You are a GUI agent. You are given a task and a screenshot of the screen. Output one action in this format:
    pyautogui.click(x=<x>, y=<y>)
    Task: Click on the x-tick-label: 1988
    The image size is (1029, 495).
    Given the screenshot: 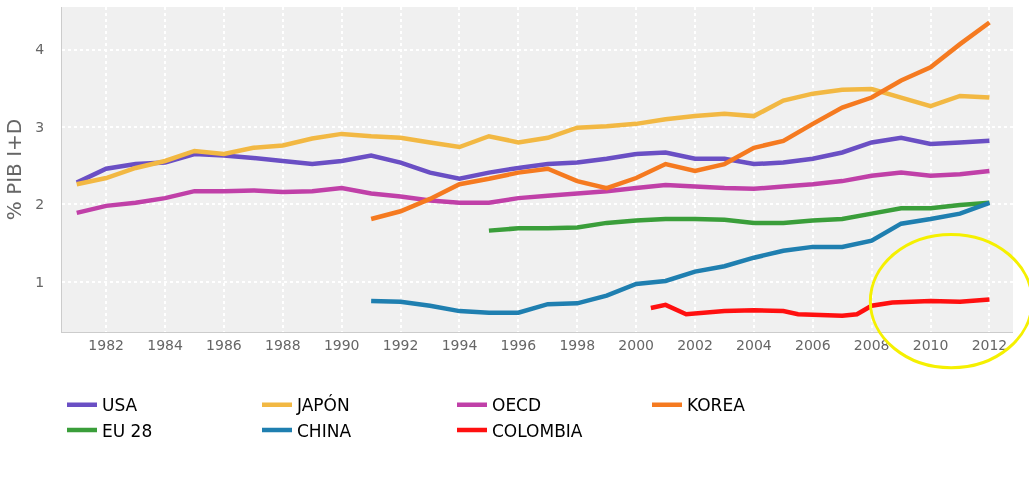 What is the action you would take?
    pyautogui.click(x=283, y=344)
    